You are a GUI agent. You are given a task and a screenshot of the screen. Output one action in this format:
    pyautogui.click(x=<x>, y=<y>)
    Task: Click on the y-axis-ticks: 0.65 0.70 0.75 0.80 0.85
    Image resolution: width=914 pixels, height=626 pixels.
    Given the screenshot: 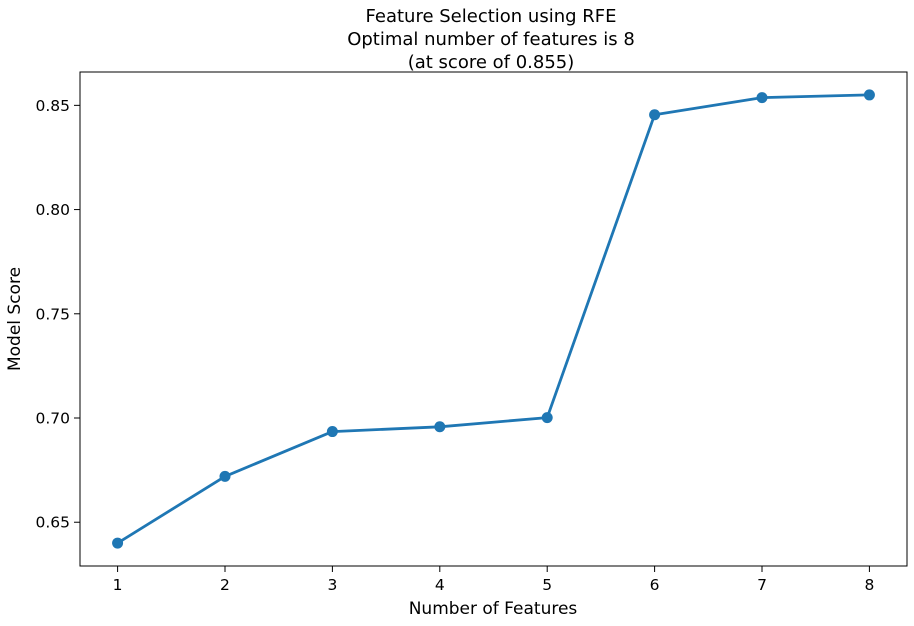 What is the action you would take?
    pyautogui.click(x=57, y=314)
    